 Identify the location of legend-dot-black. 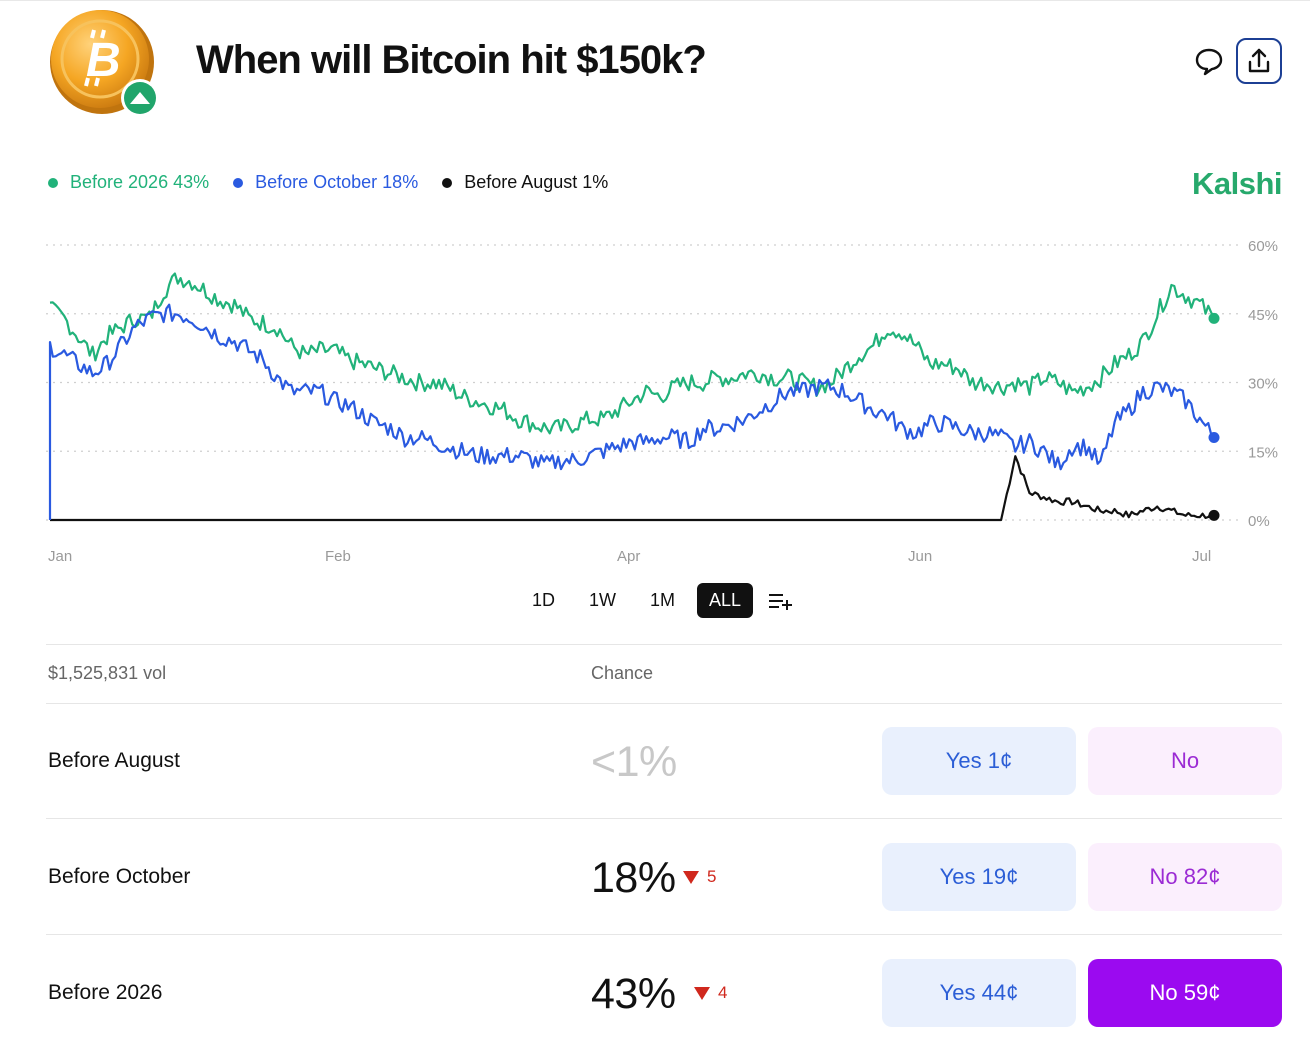
(447, 182).